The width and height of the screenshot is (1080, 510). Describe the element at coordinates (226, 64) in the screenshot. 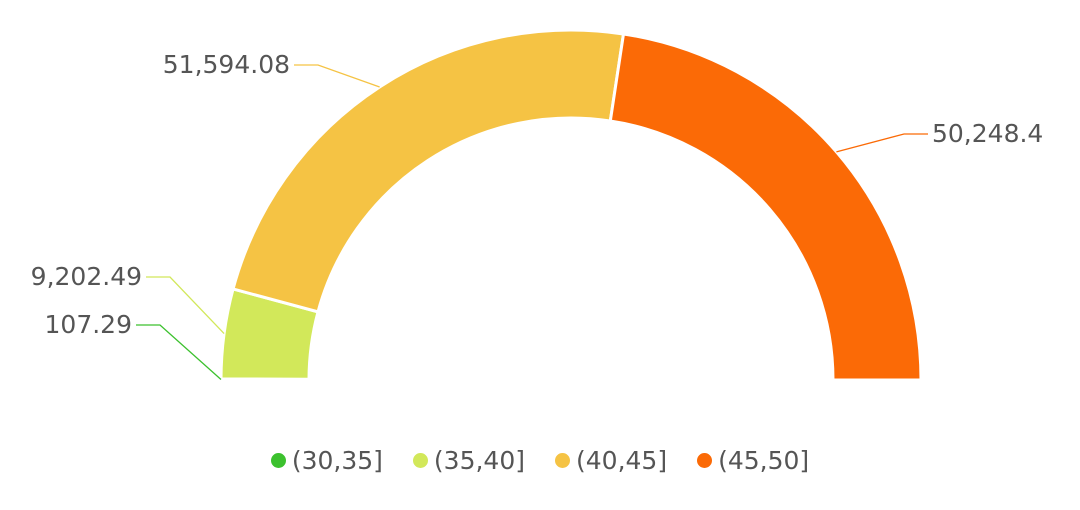

I see `data-label-2: 51,594.08` at that location.